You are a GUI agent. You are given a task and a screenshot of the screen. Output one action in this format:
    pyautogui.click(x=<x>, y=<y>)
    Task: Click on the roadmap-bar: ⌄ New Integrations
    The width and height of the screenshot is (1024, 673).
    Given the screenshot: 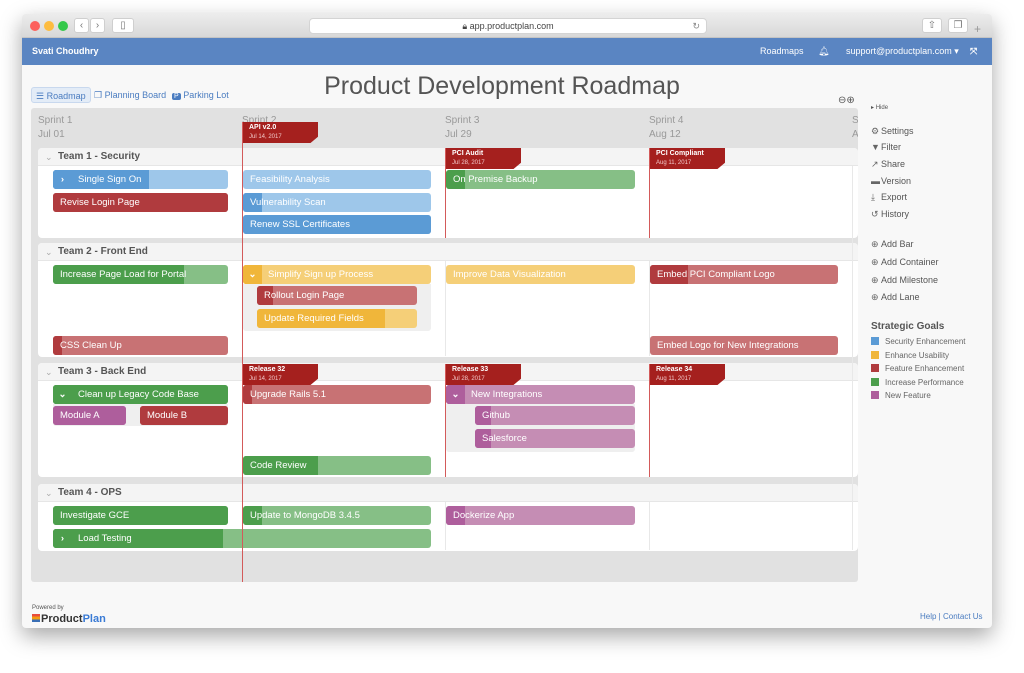 What is the action you would take?
    pyautogui.click(x=540, y=394)
    